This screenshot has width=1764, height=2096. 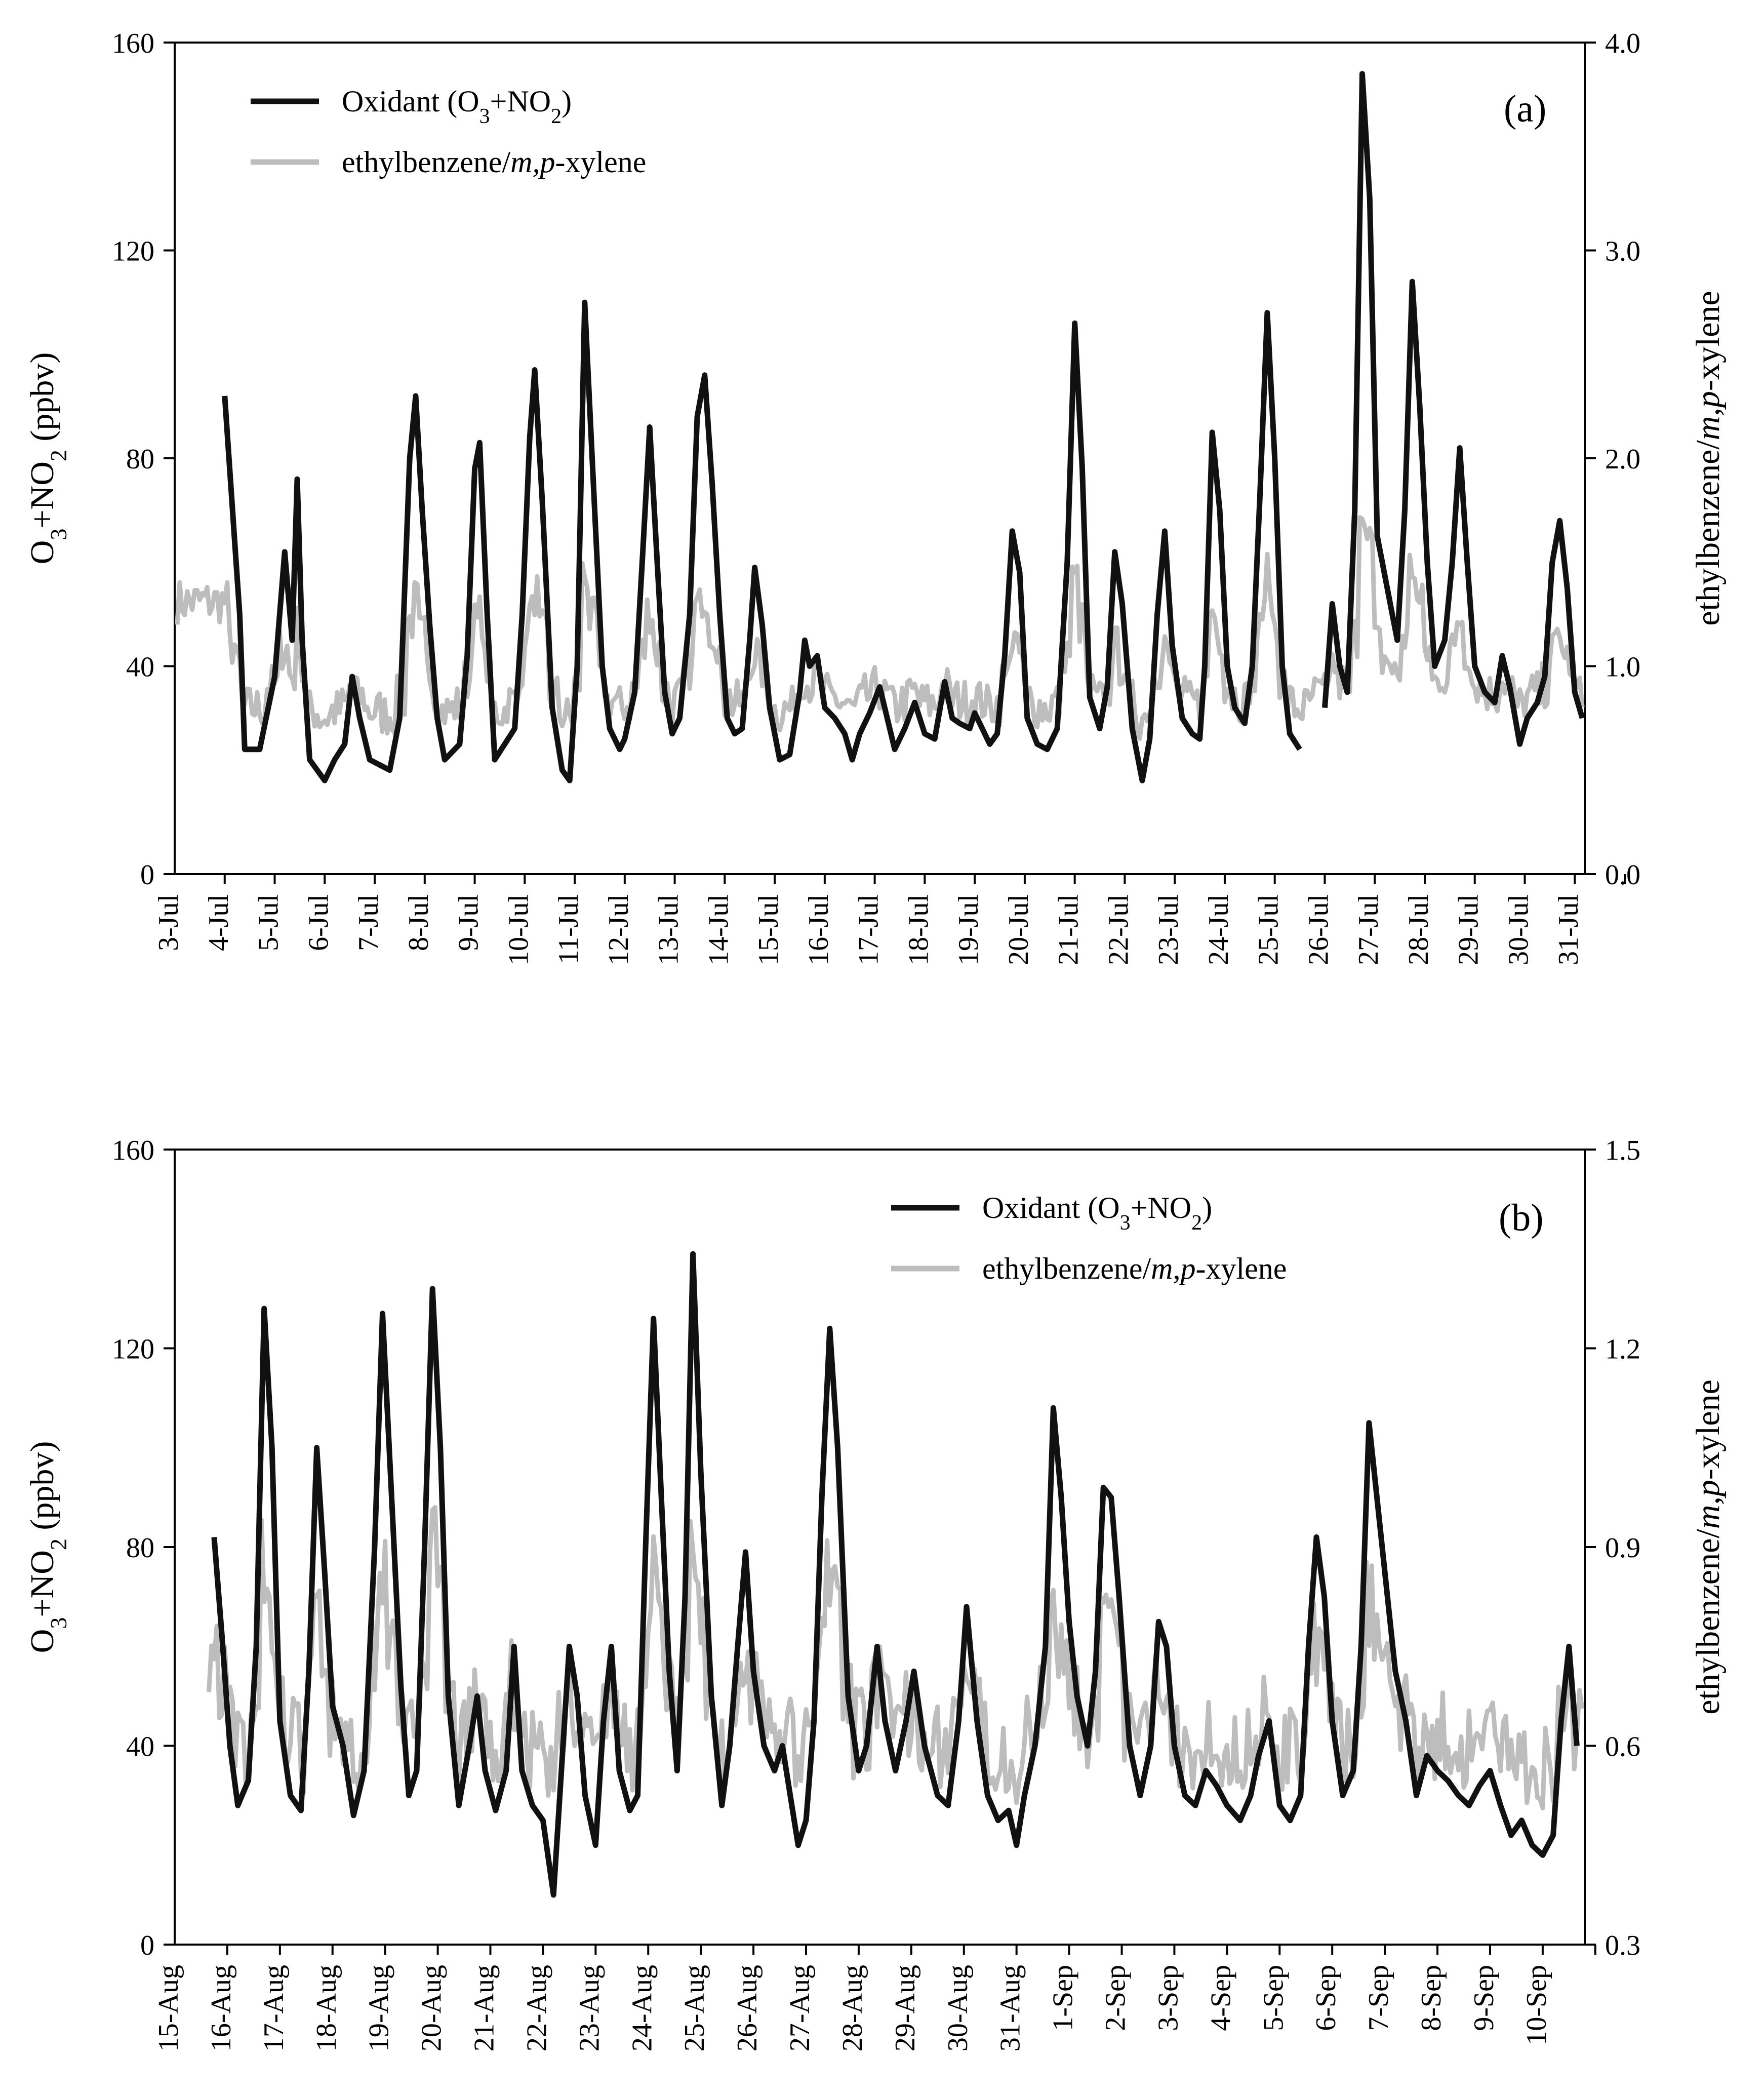 What do you see at coordinates (1622, 1945) in the screenshot?
I see `y-right-tick-label: 0.3` at bounding box center [1622, 1945].